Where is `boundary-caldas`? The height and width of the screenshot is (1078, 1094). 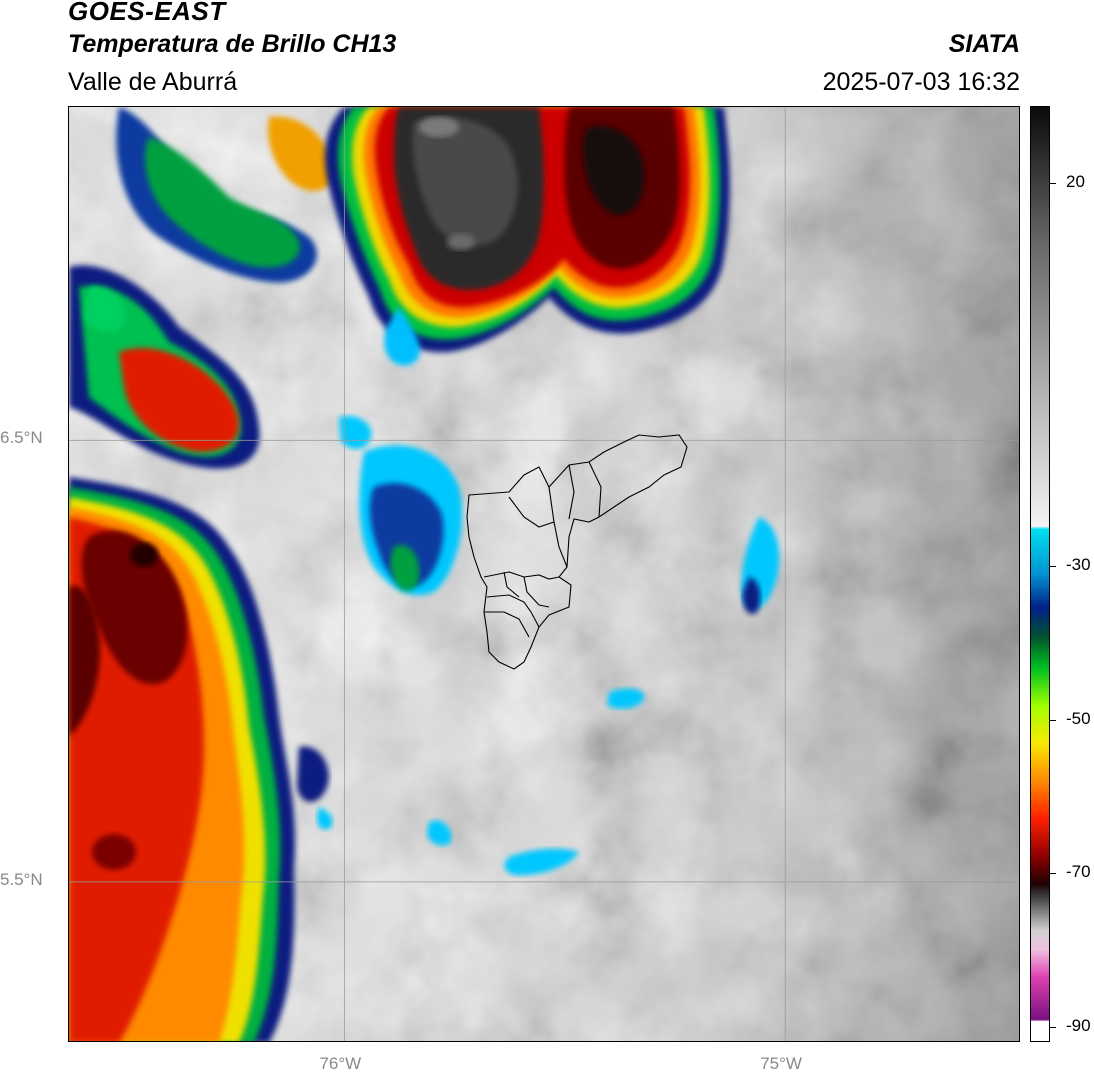 boundary-caldas is located at coordinates (507, 624).